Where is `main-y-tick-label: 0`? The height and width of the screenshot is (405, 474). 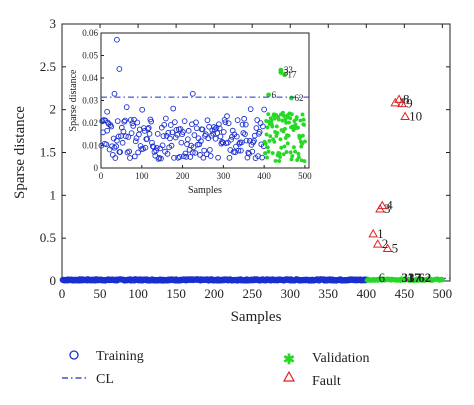 main-y-tick-label: 0 is located at coordinates (53, 280).